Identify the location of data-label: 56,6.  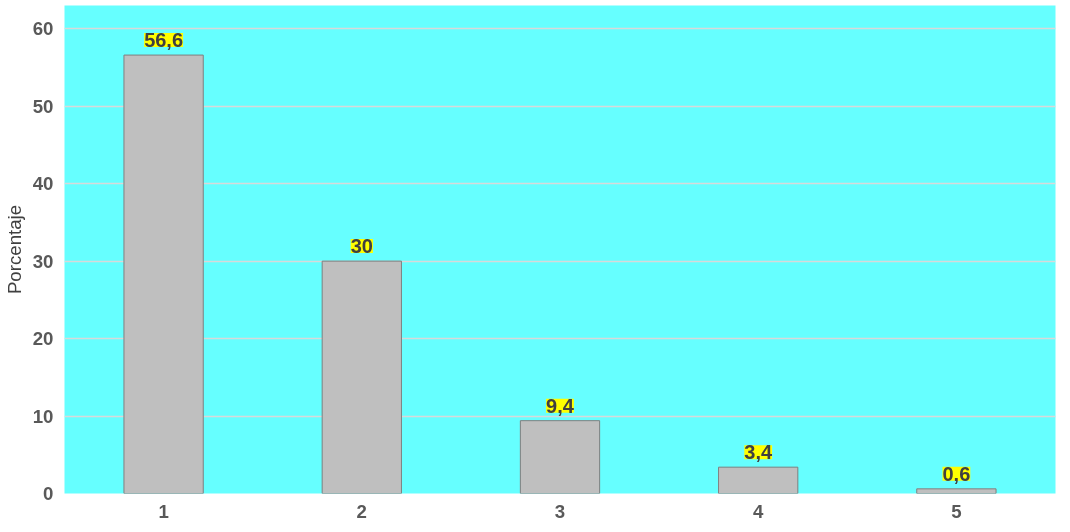
(164, 40).